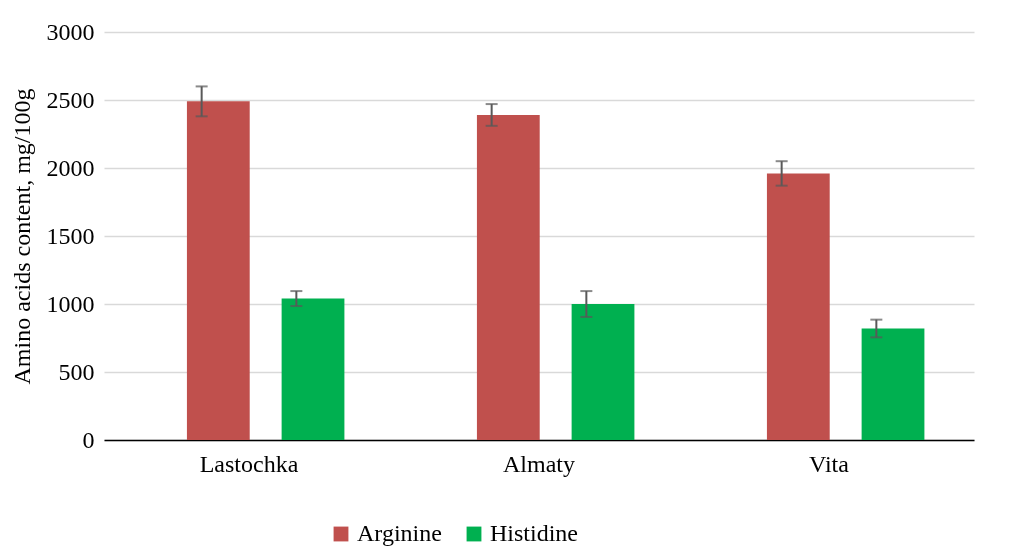 This screenshot has height=554, width=1020. Describe the element at coordinates (70, 235) in the screenshot. I see `y-tick-label: 1500` at that location.